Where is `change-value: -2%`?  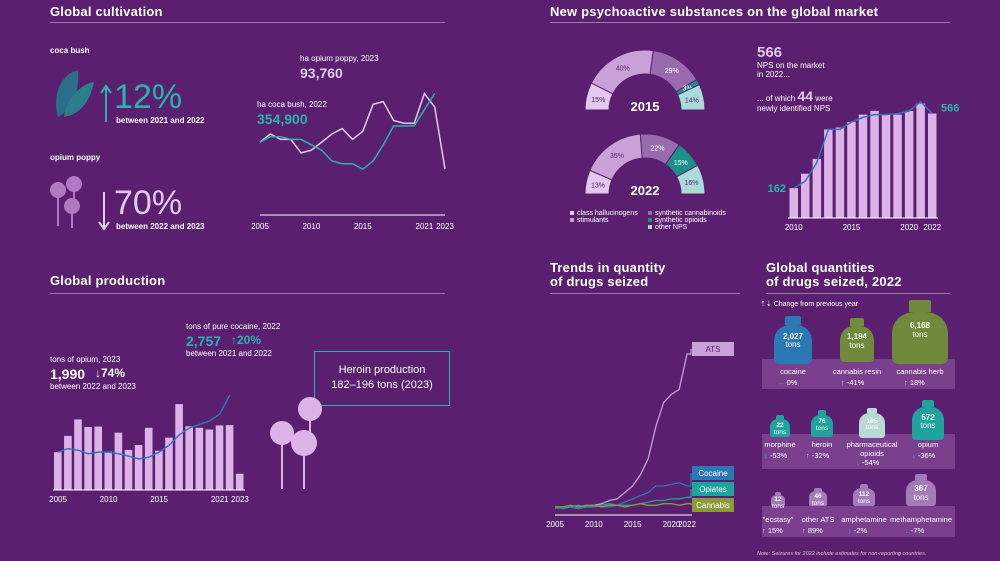
change-value: -2% is located at coordinates (860, 530).